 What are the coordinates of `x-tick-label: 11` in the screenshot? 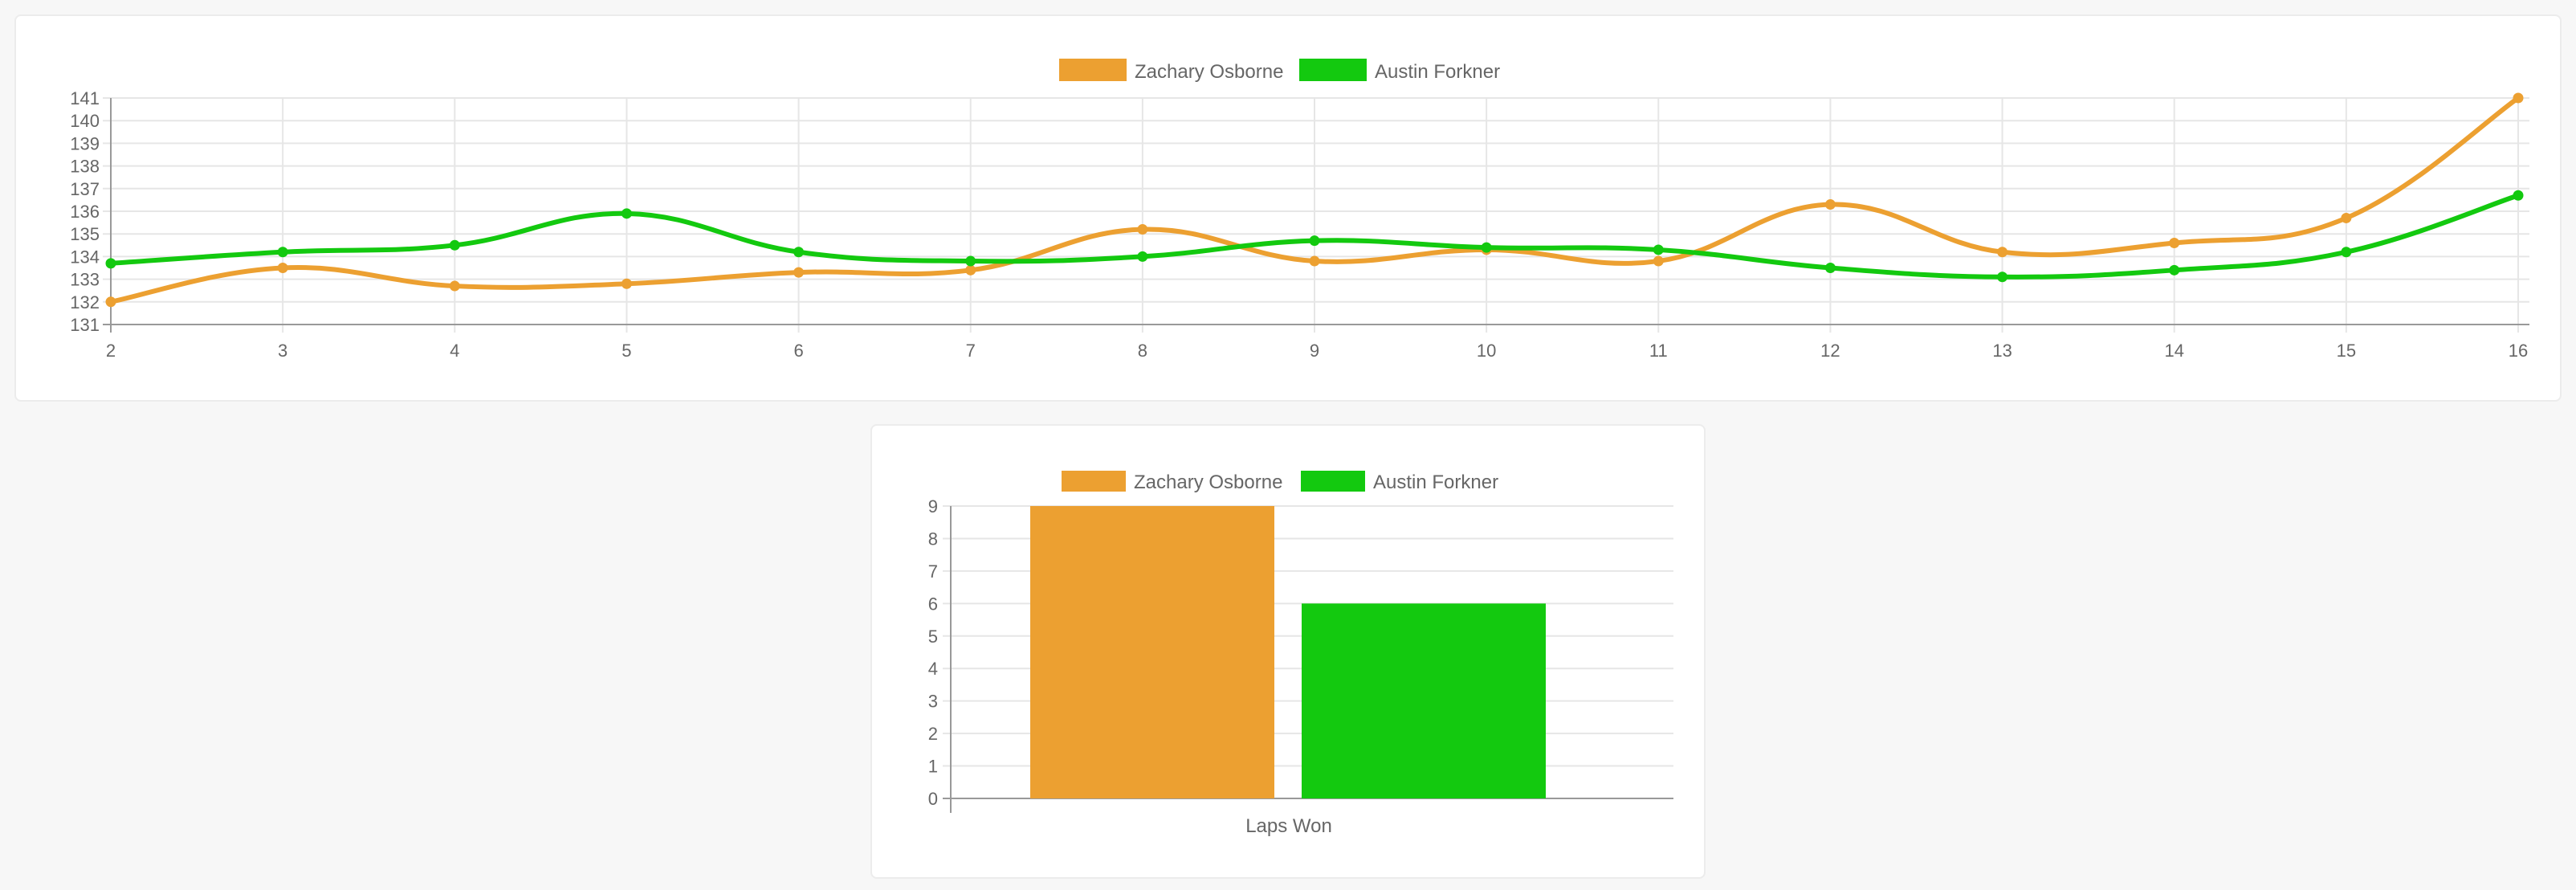 It's located at (1658, 351).